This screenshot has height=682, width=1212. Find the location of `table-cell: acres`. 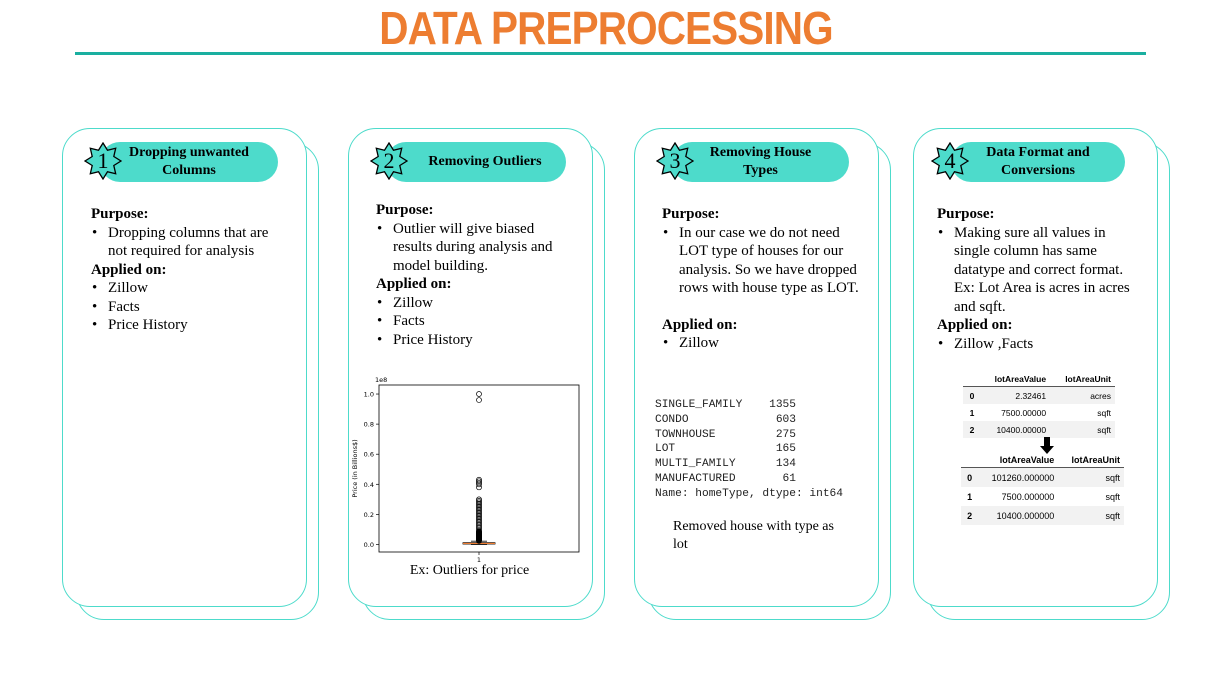

table-cell: acres is located at coordinates (1082, 395).